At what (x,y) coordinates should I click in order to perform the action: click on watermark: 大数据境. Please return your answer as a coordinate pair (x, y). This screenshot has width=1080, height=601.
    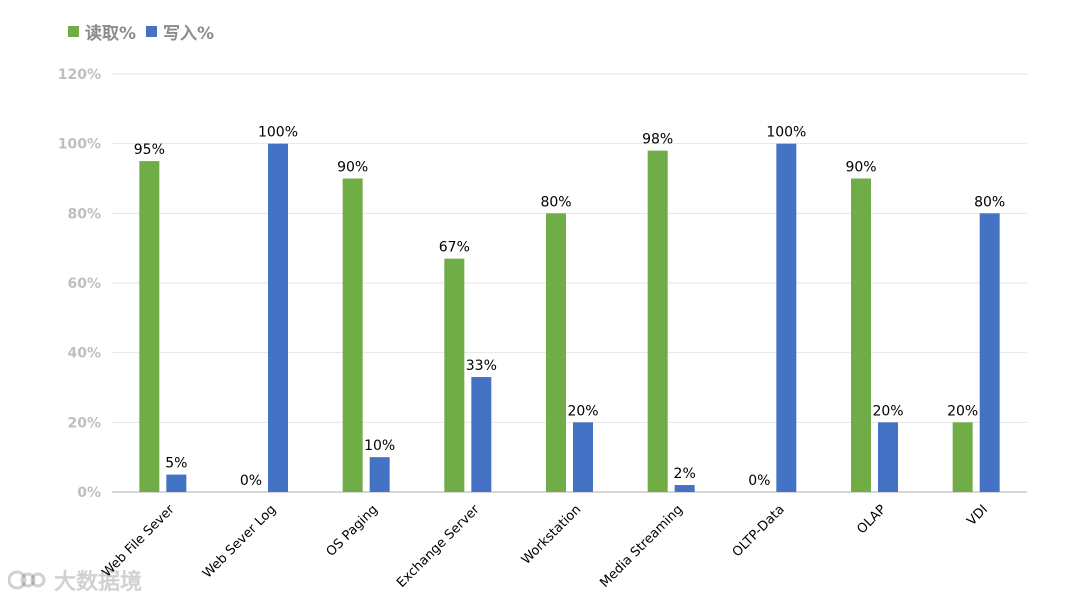
    Looking at the image, I should click on (75, 580).